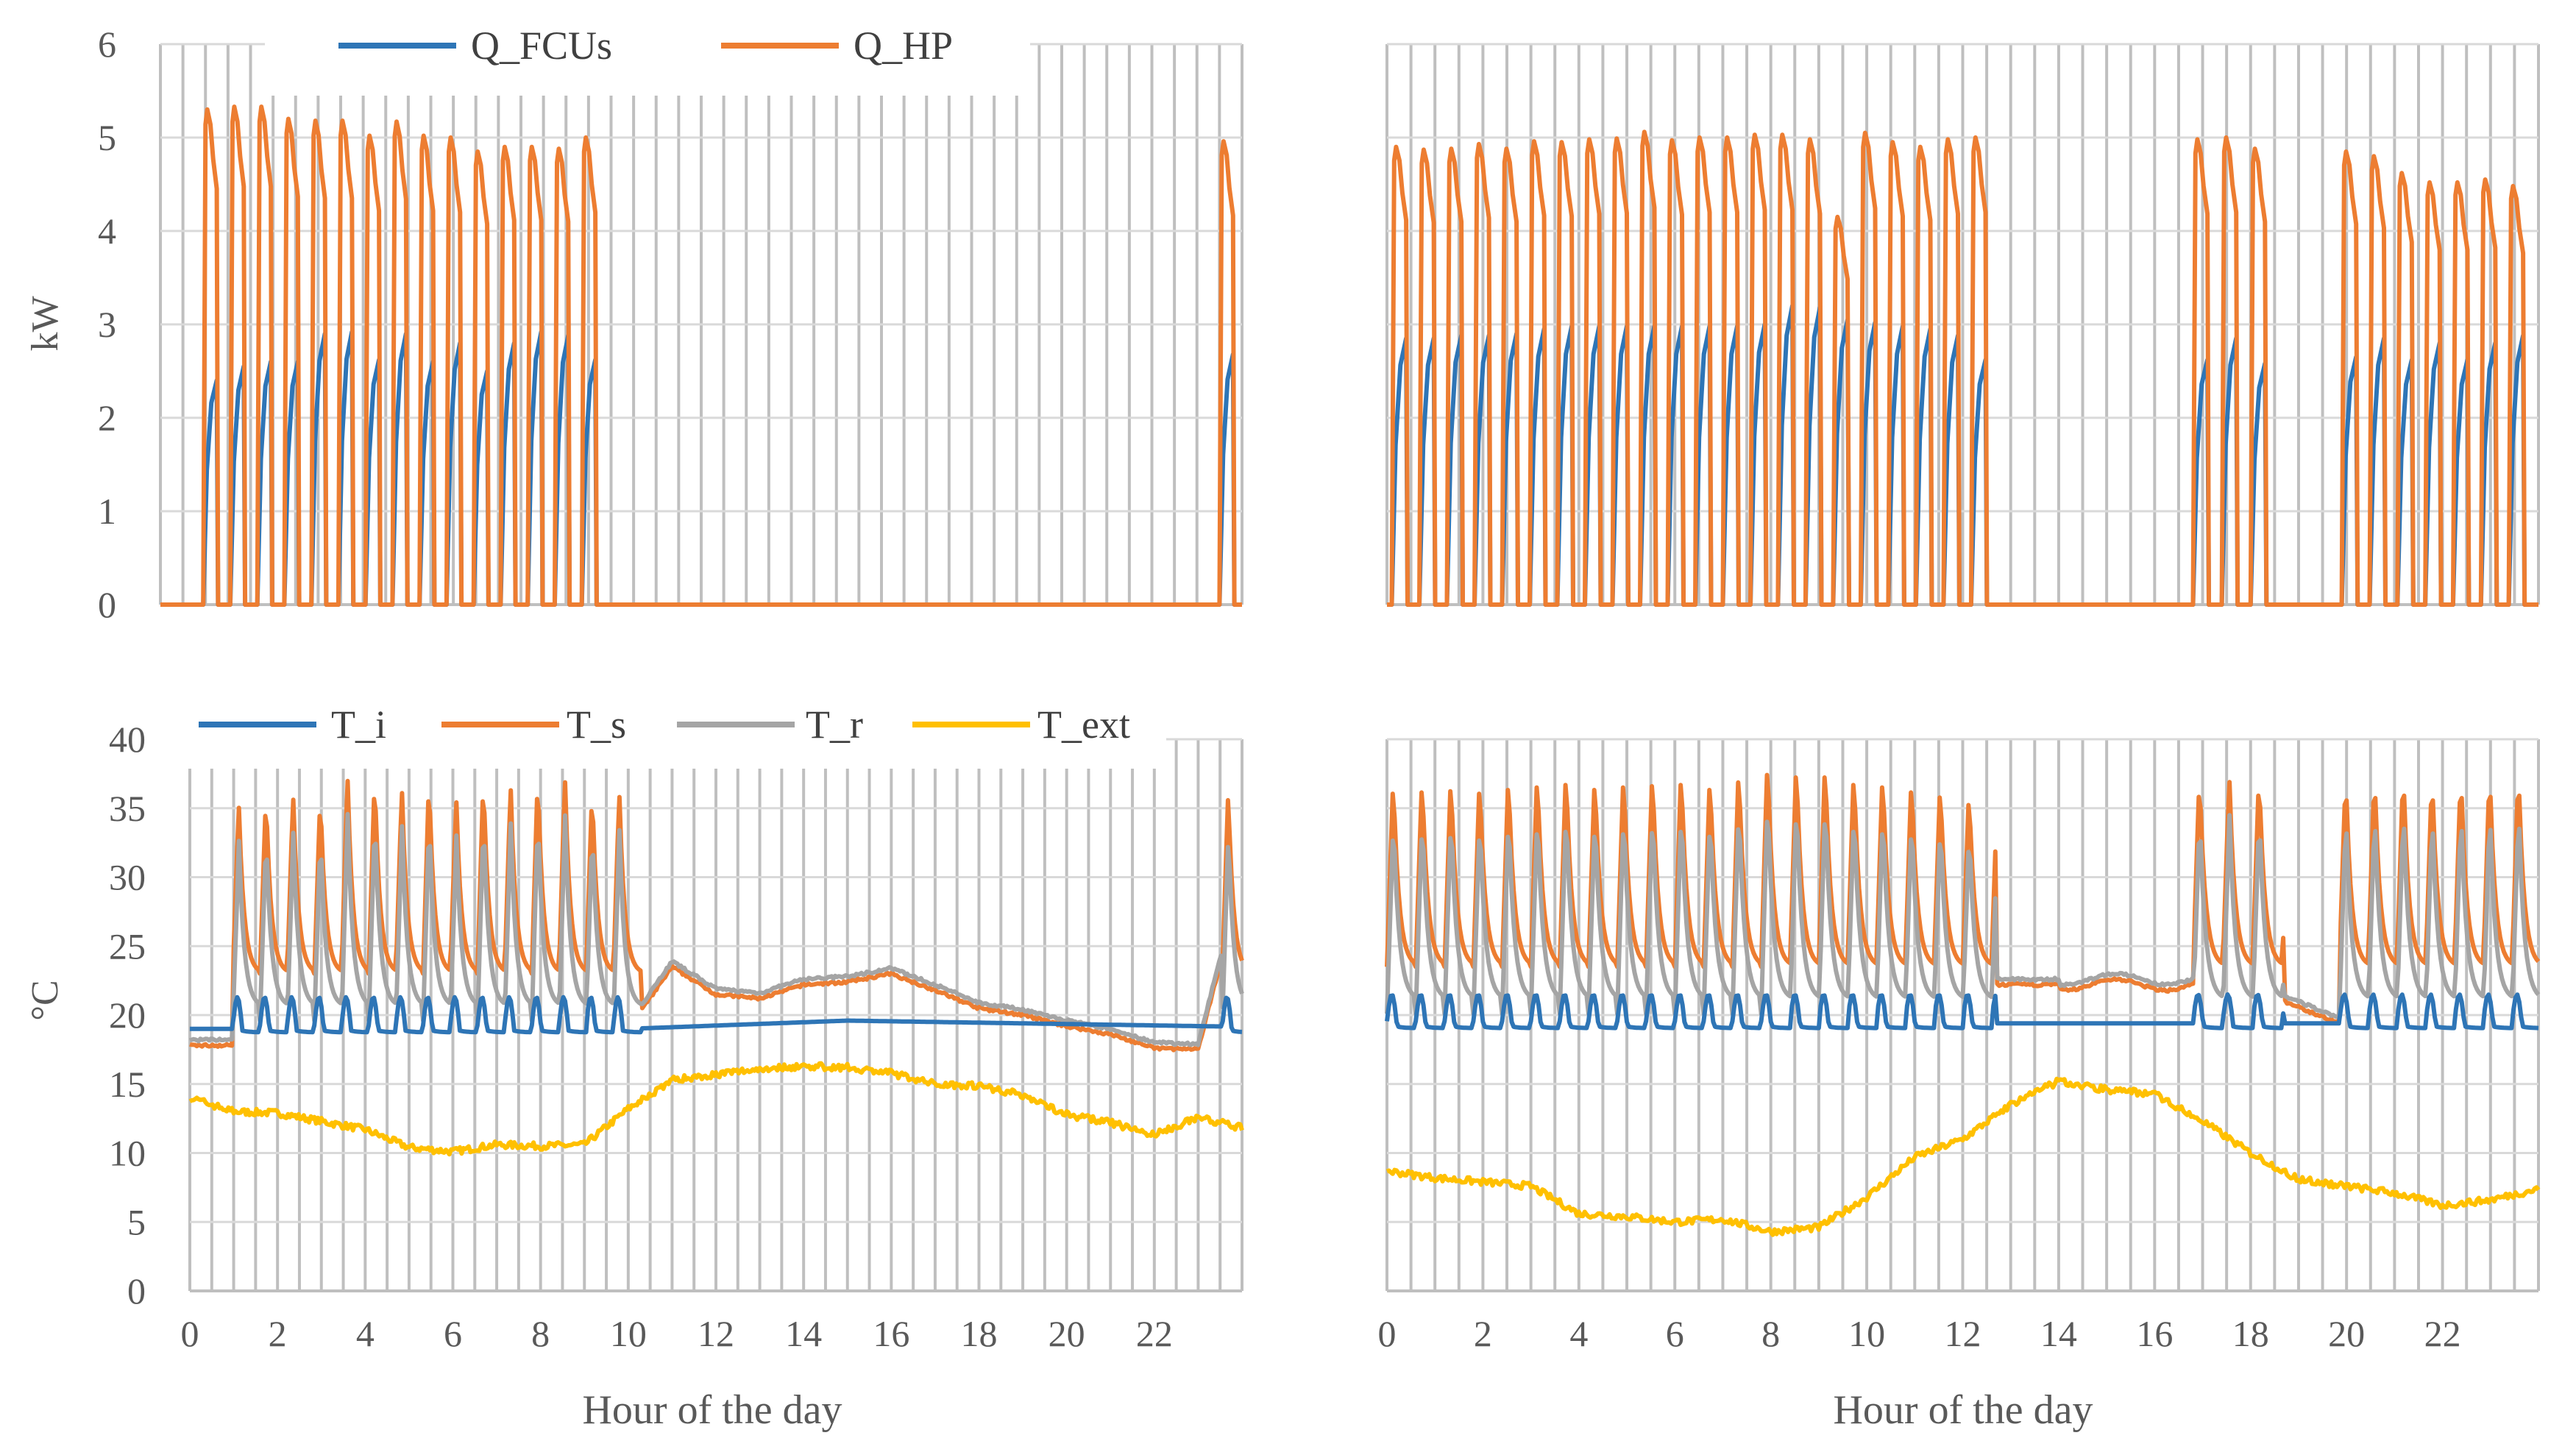 The width and height of the screenshot is (2576, 1452). Describe the element at coordinates (127, 1084) in the screenshot. I see `y-tick-label: 15` at that location.